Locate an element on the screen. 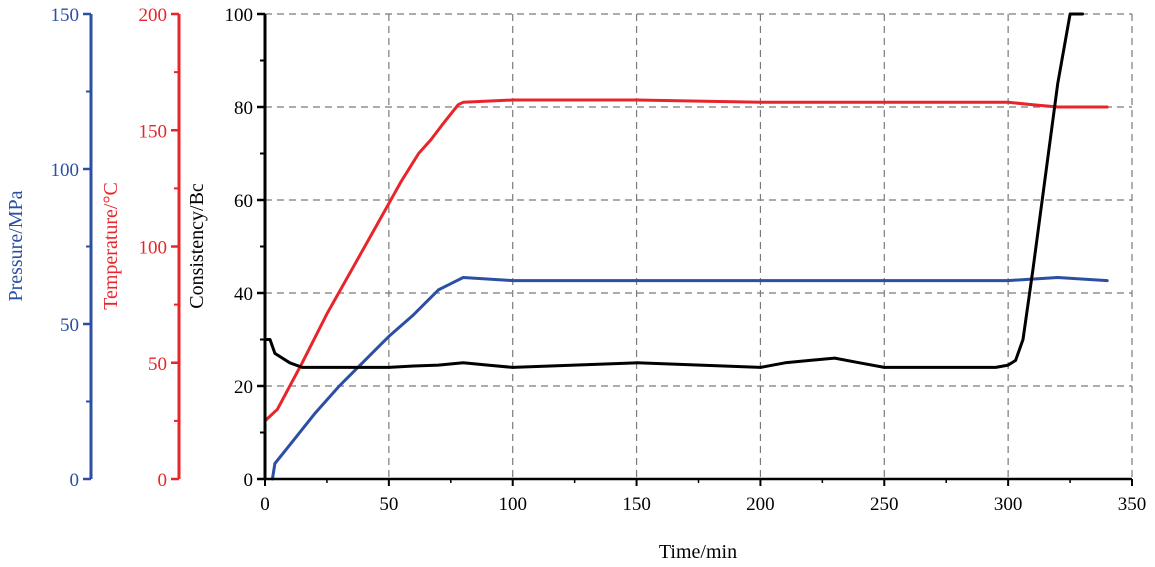 Image resolution: width=1155 pixels, height=567 pixels. temperature-tick-label-3: 150 is located at coordinates (153, 131).